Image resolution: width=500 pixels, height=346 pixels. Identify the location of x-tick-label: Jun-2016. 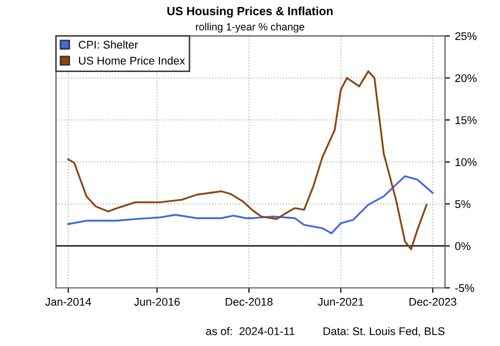
(157, 302).